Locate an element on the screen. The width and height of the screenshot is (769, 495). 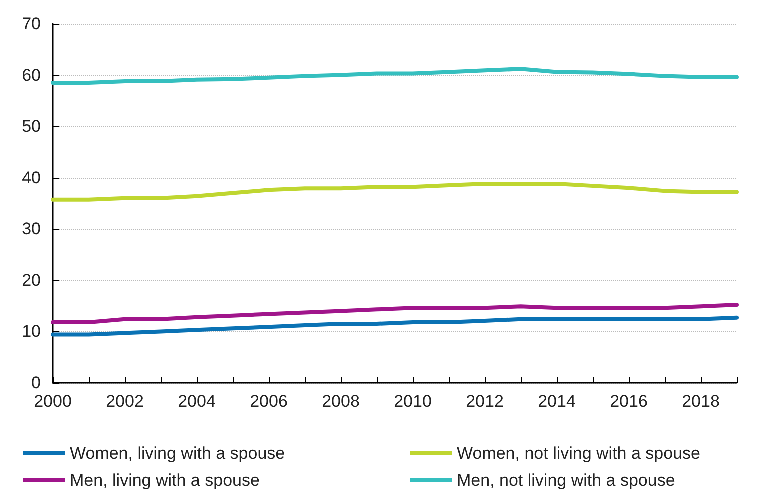
y-tick-label: 10 is located at coordinates (31, 332).